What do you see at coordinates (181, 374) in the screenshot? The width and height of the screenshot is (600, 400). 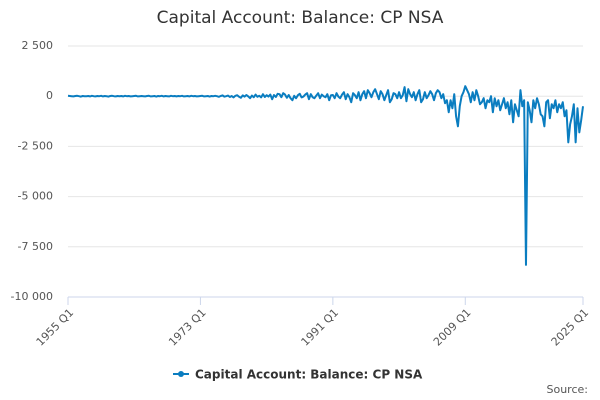 I see `legend-marker` at bounding box center [181, 374].